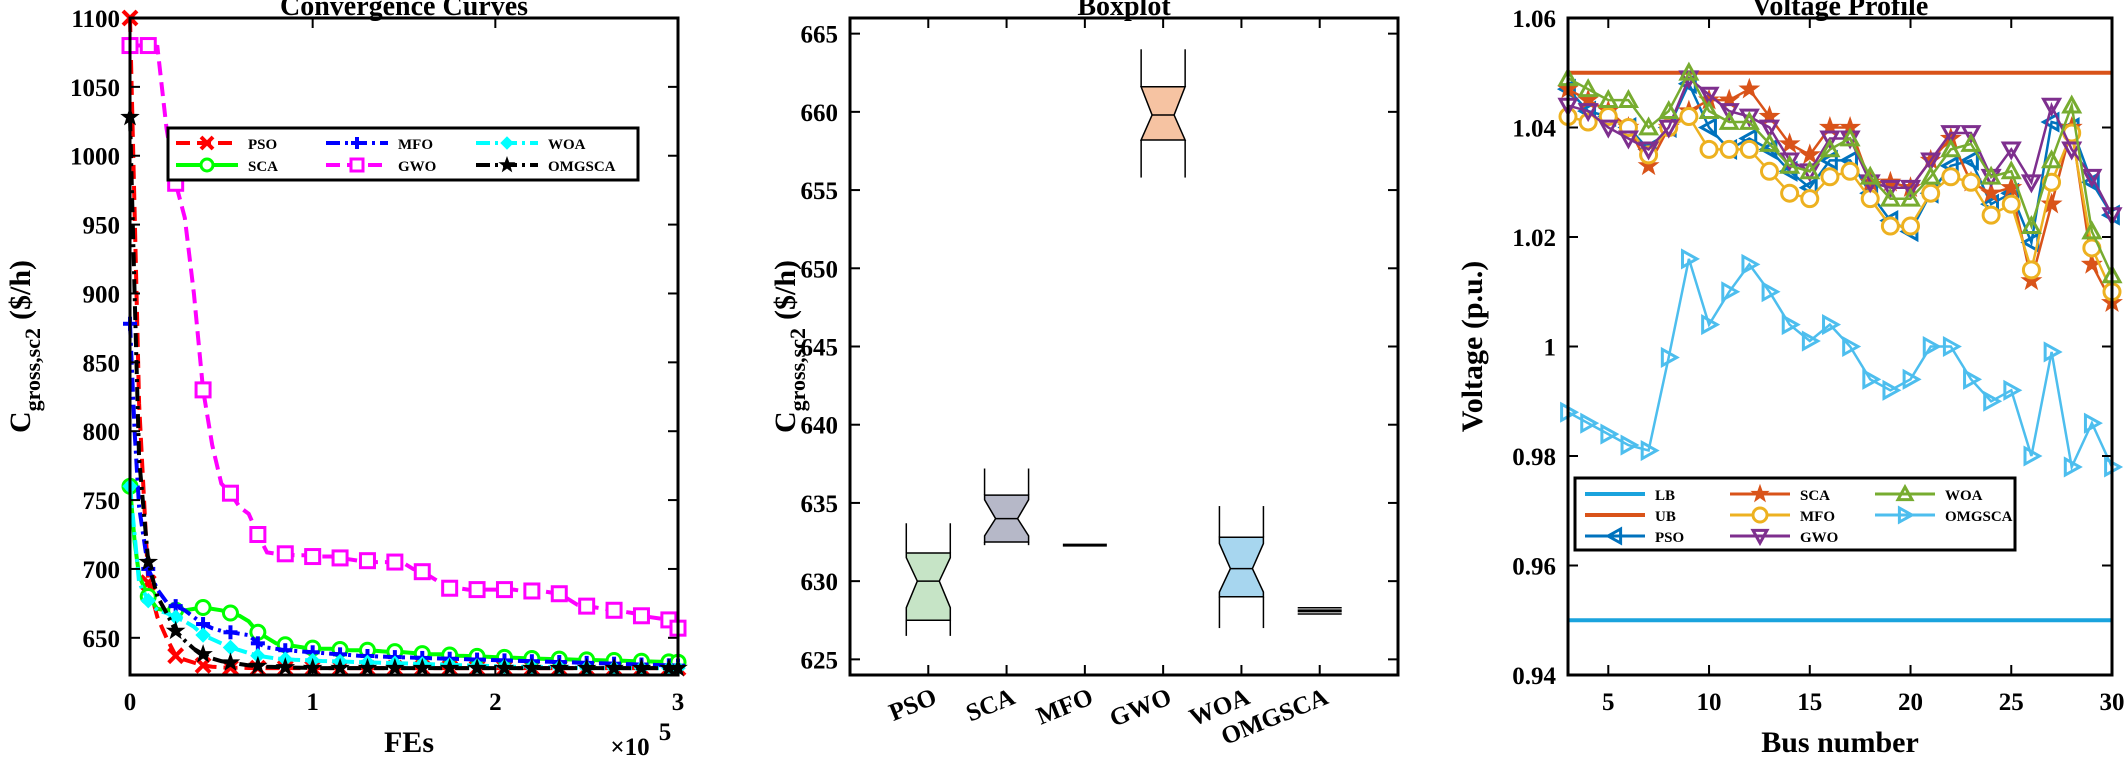  I want to click on legend-marker-gwo, so click(357, 165).